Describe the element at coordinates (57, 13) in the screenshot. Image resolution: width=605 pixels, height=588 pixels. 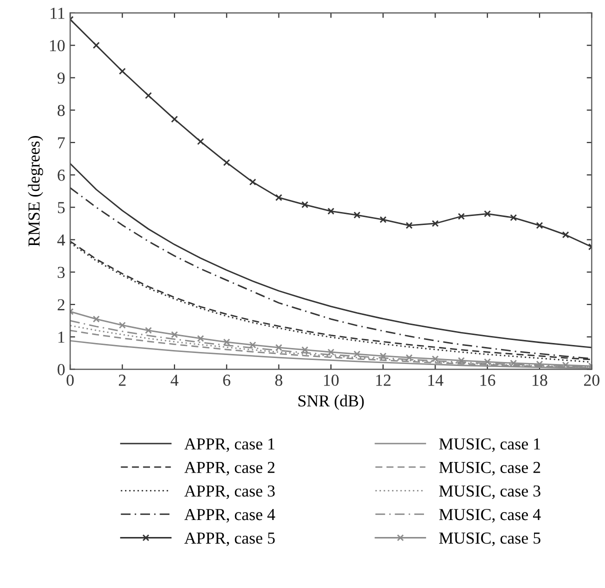
I see `y-tick-label: 11` at that location.